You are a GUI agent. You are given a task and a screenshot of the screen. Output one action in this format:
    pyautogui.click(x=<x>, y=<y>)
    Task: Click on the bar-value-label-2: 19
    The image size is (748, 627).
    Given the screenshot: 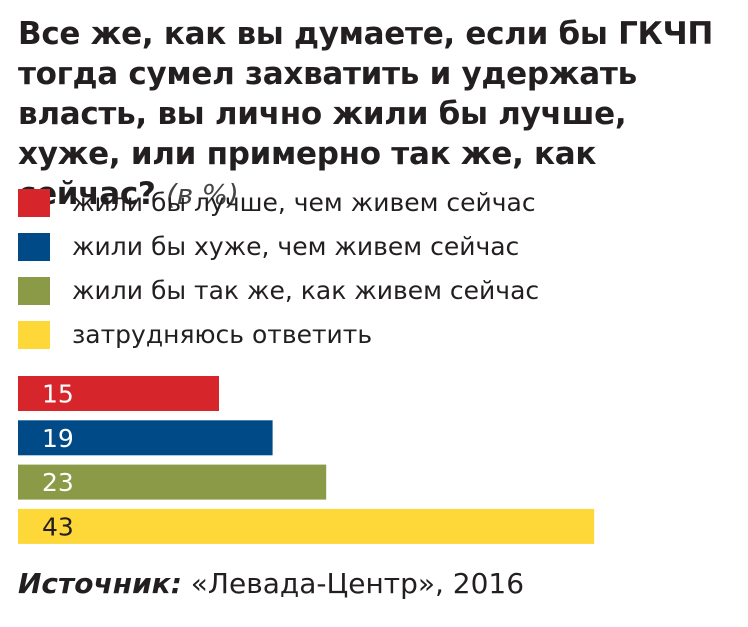 What is the action you would take?
    pyautogui.click(x=58, y=438)
    